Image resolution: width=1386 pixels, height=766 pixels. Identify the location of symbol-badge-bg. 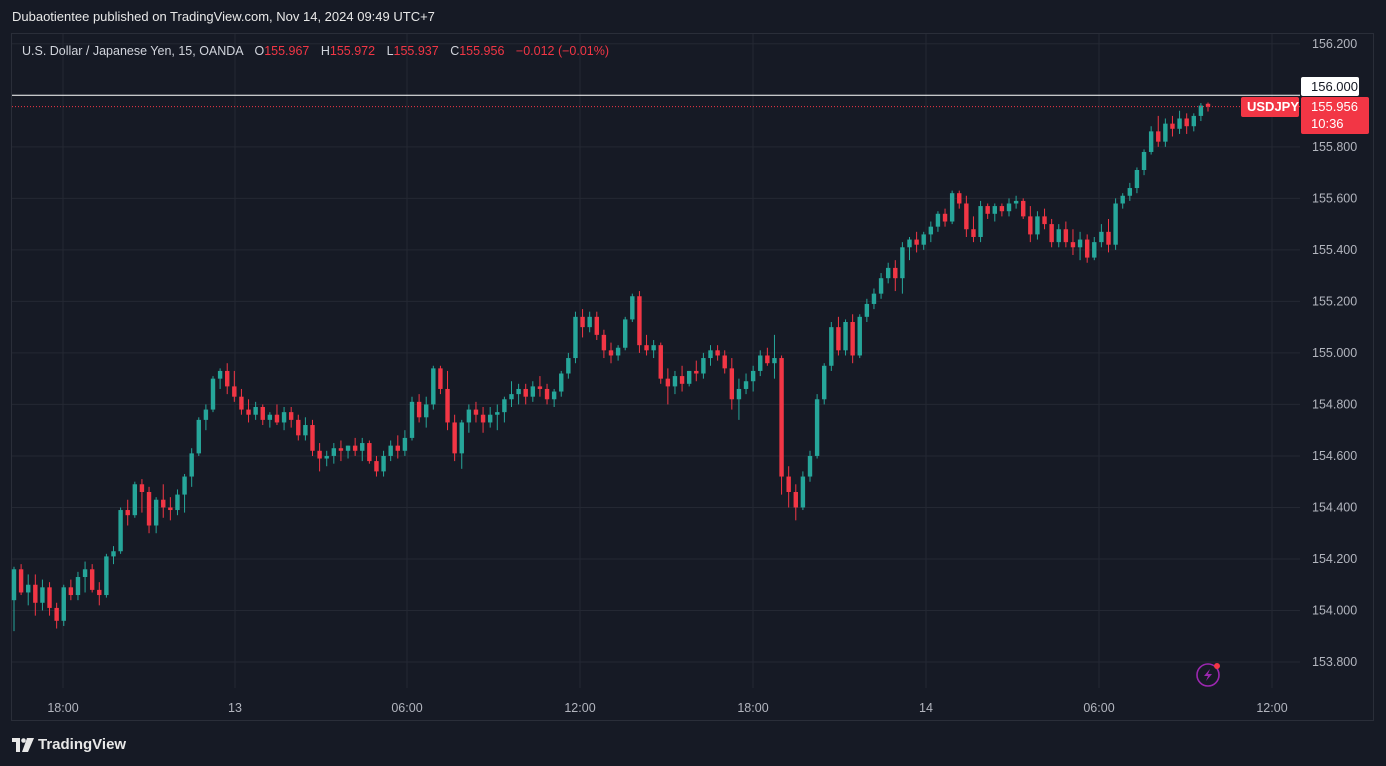
(1270, 107).